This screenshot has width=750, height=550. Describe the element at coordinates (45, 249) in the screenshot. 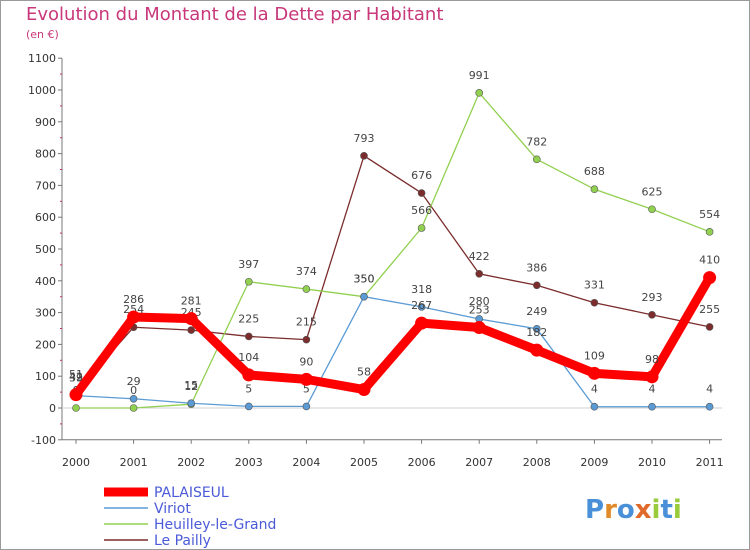

I see `y-tick-label: 500` at that location.